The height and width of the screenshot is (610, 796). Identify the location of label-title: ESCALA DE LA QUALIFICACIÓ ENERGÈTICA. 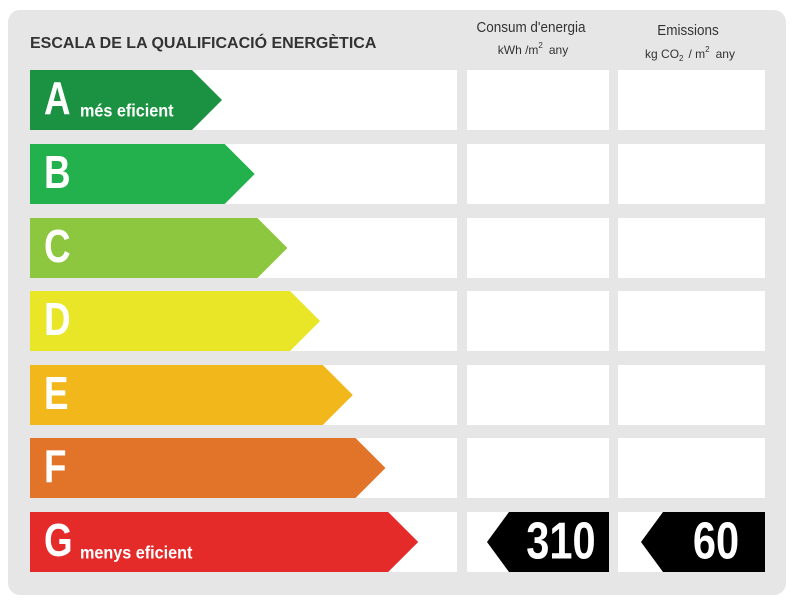
(203, 42).